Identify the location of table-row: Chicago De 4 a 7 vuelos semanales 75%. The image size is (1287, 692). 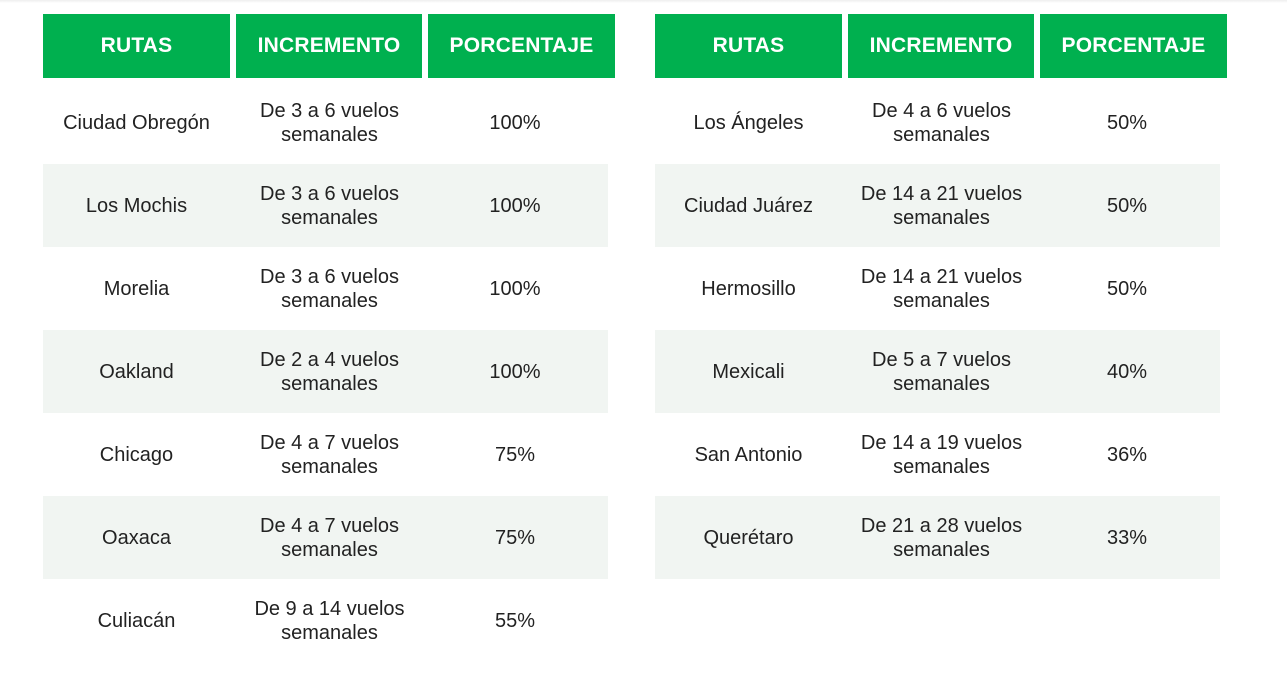
(325, 454).